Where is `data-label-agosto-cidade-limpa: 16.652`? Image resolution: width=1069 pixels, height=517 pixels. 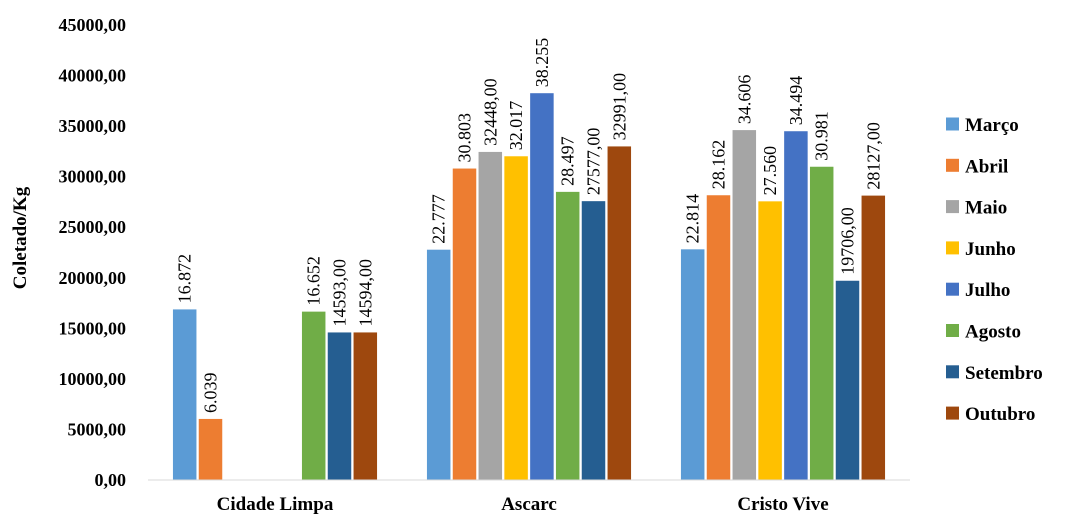
data-label-agosto-cidade-limpa: 16.652 is located at coordinates (314, 281).